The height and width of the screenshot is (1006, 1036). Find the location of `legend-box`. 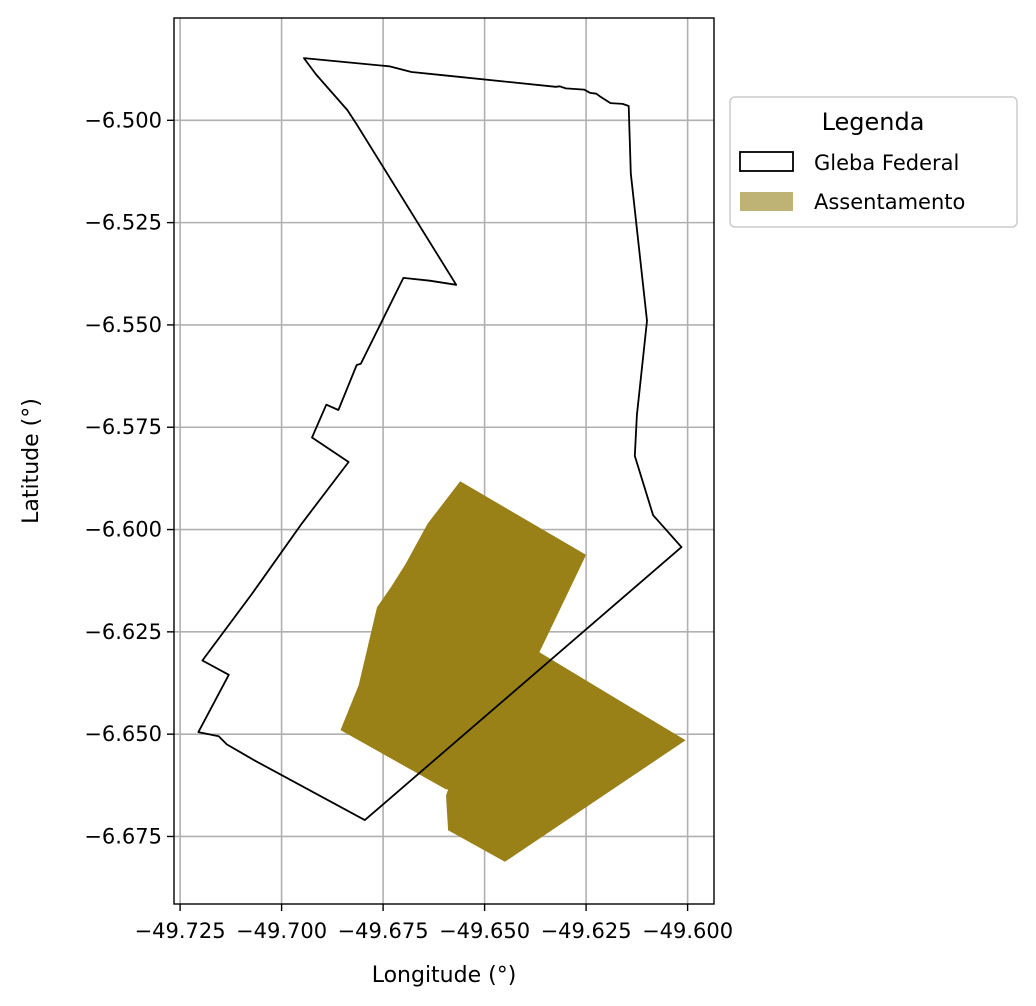

legend-box is located at coordinates (873, 162).